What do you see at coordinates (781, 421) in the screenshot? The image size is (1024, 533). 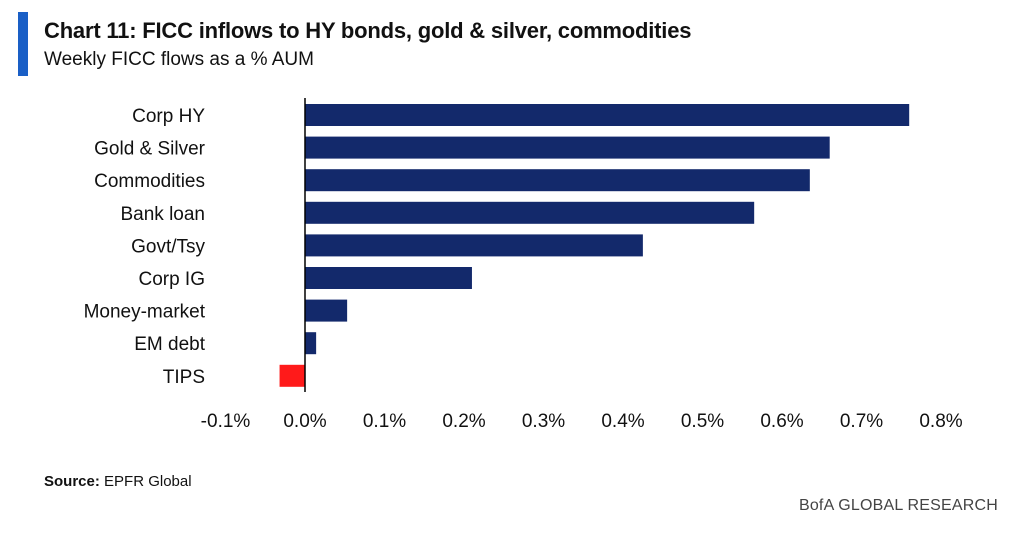 I see `x-tick-label: 0.6%` at bounding box center [781, 421].